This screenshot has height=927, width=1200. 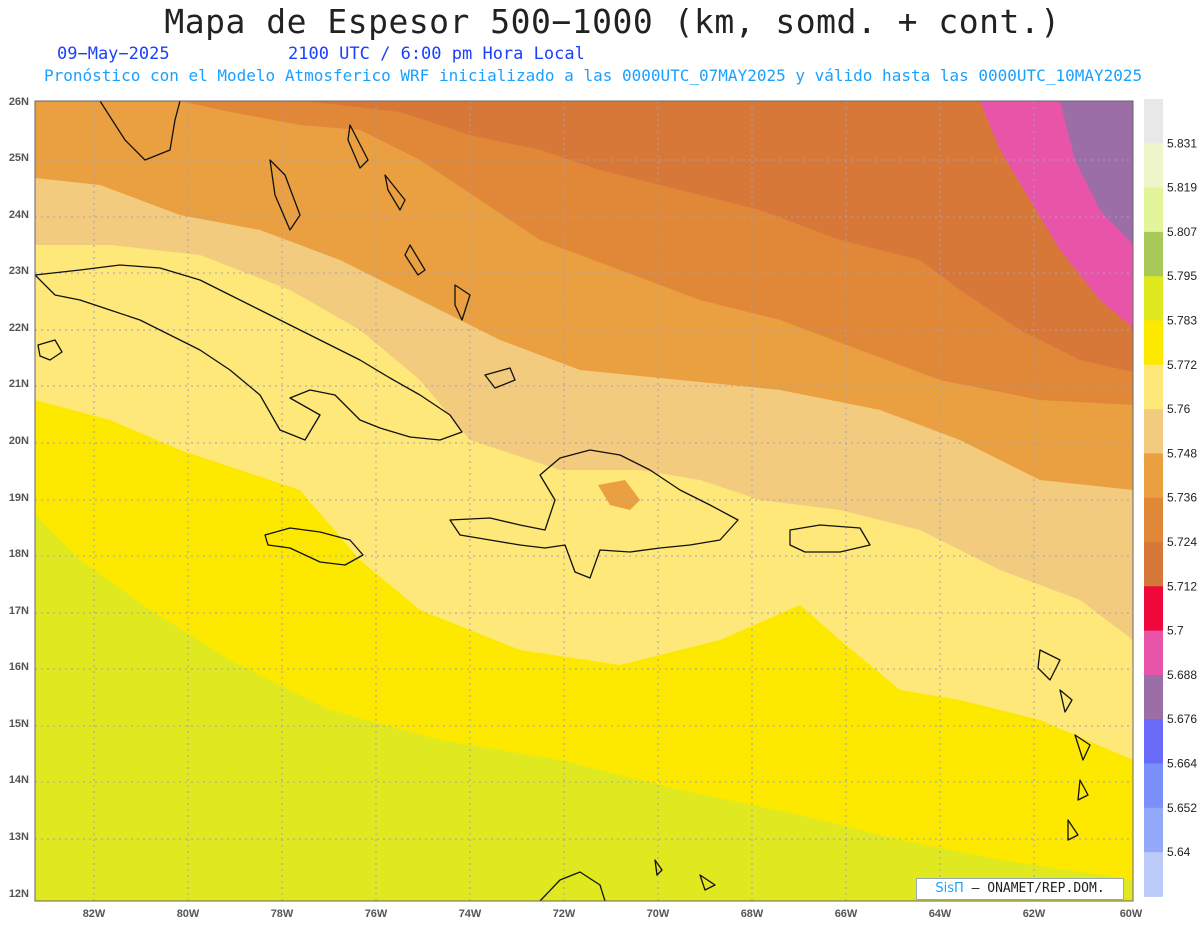 What do you see at coordinates (19, 102) in the screenshot?
I see `lat-tick-label: 26N` at bounding box center [19, 102].